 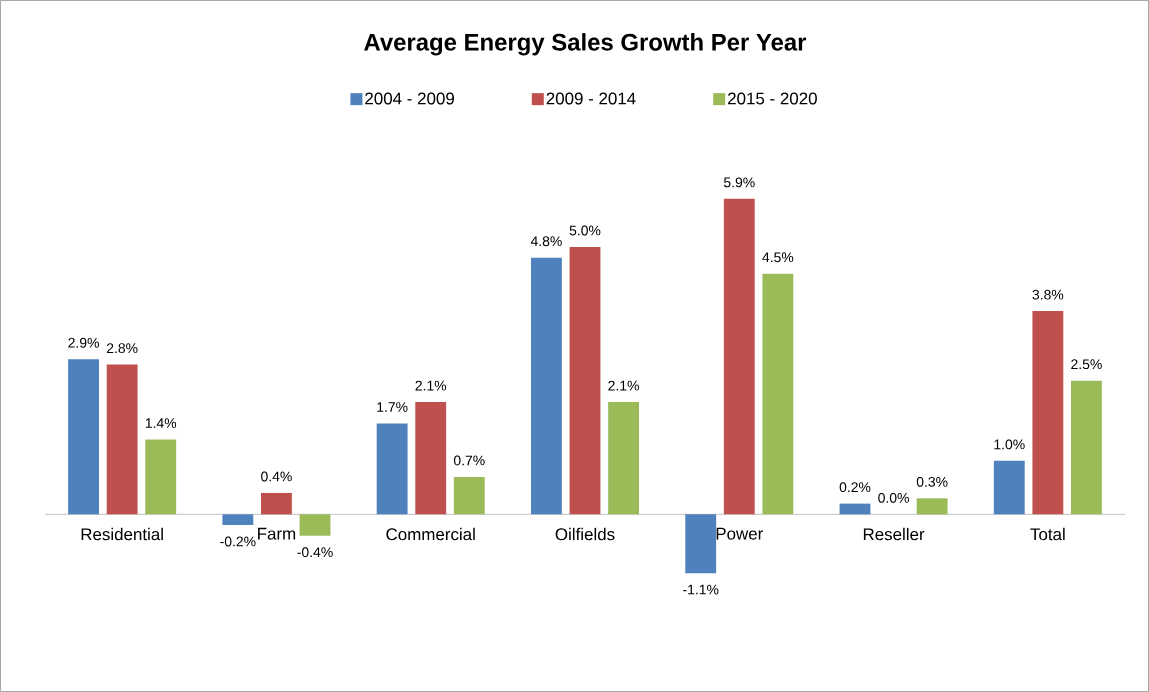 I want to click on x-tick-label: Residential, so click(x=122, y=534).